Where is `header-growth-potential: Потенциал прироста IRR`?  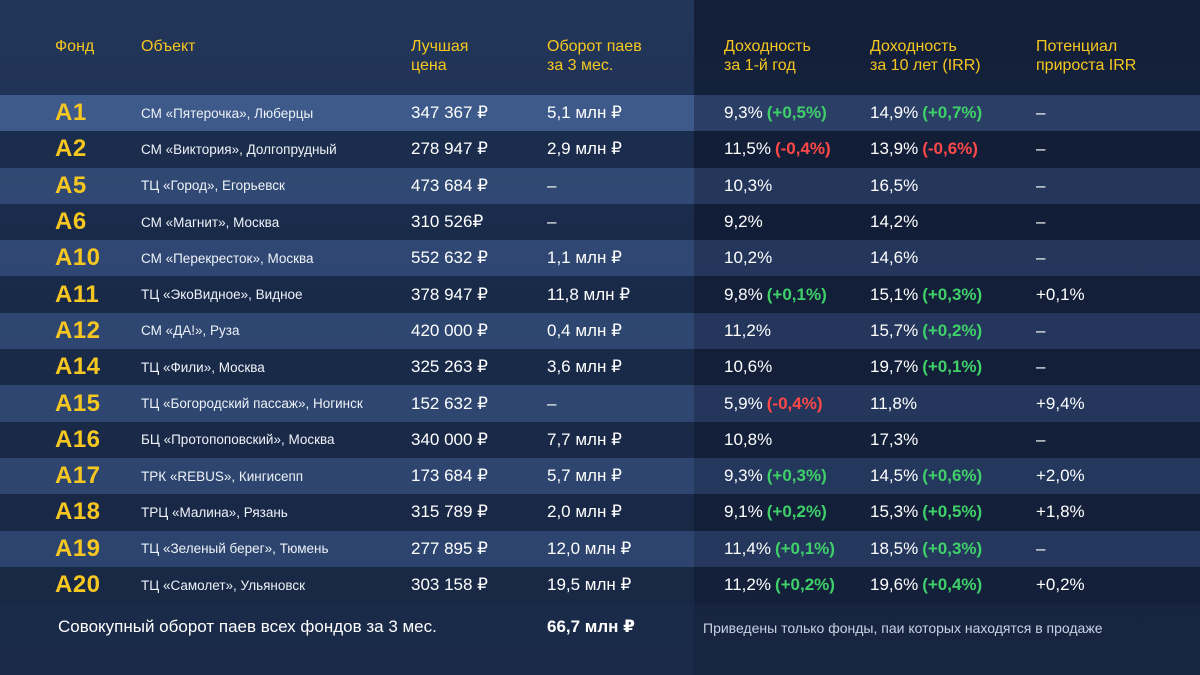 header-growth-potential: Потенциал прироста IRR is located at coordinates (1086, 56).